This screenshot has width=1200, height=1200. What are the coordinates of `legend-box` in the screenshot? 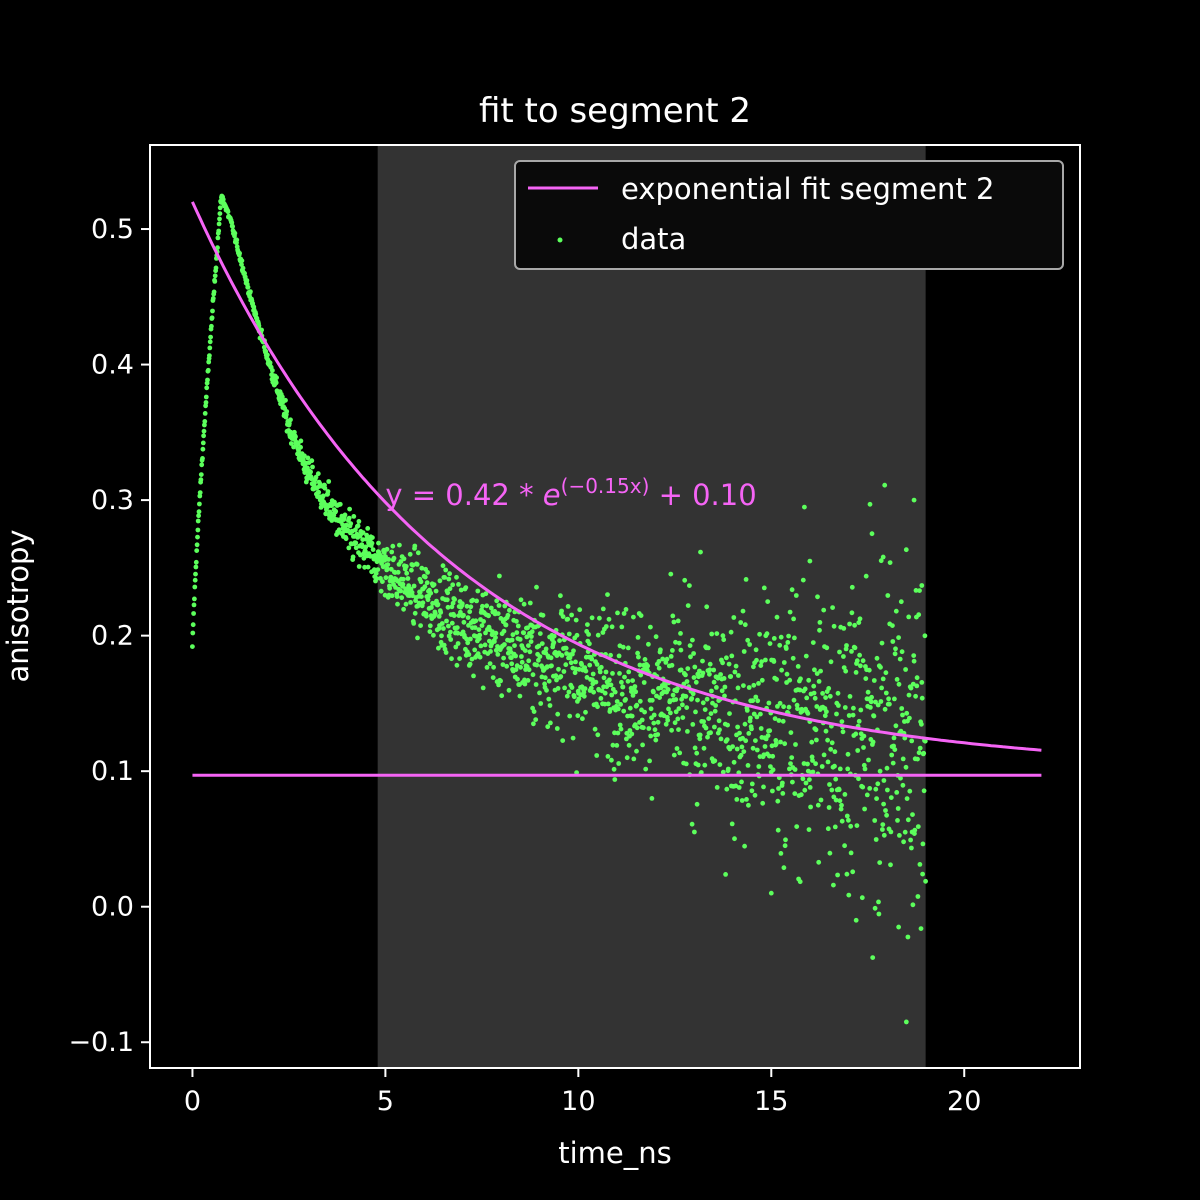 It's located at (789, 215).